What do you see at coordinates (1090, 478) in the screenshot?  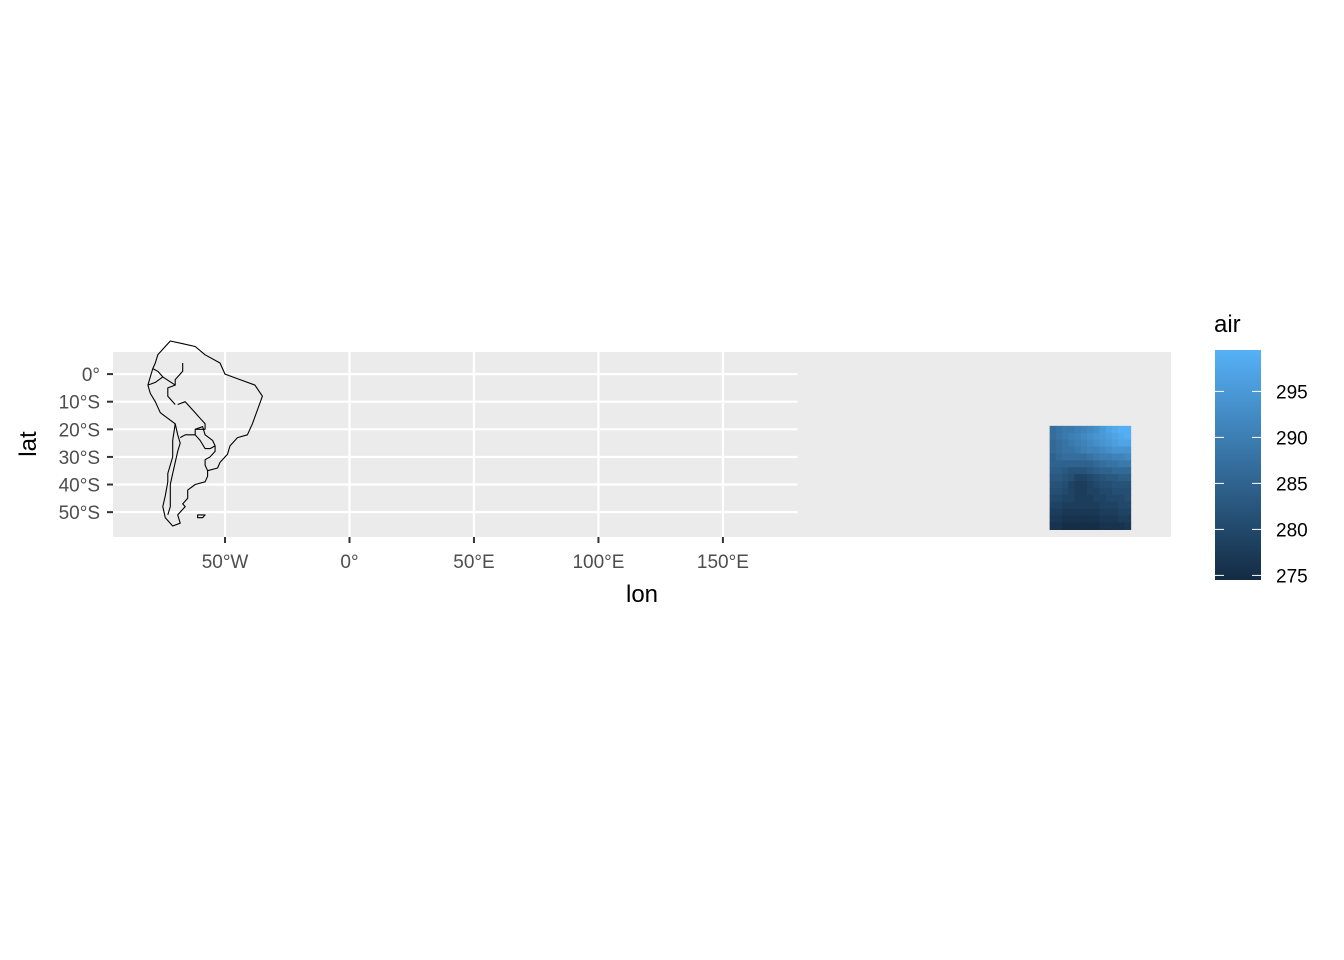 I see `heatmap-cells` at bounding box center [1090, 478].